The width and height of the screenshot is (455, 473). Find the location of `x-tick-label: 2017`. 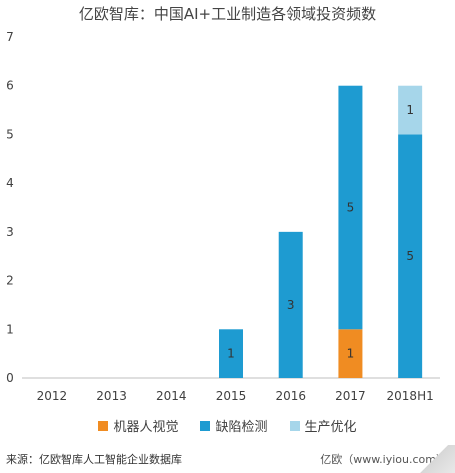

x-tick-label: 2017 is located at coordinates (350, 396).